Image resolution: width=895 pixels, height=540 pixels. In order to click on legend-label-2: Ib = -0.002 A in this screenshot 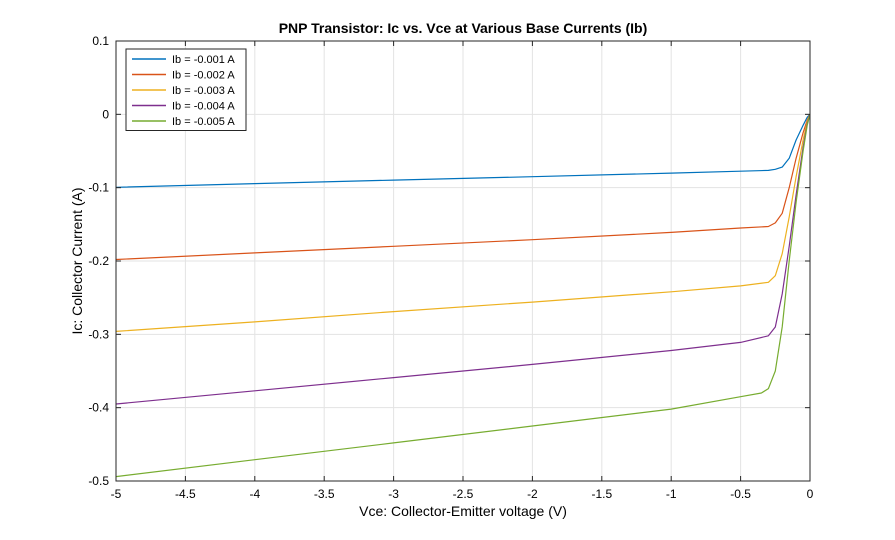, I will do `click(203, 76)`.